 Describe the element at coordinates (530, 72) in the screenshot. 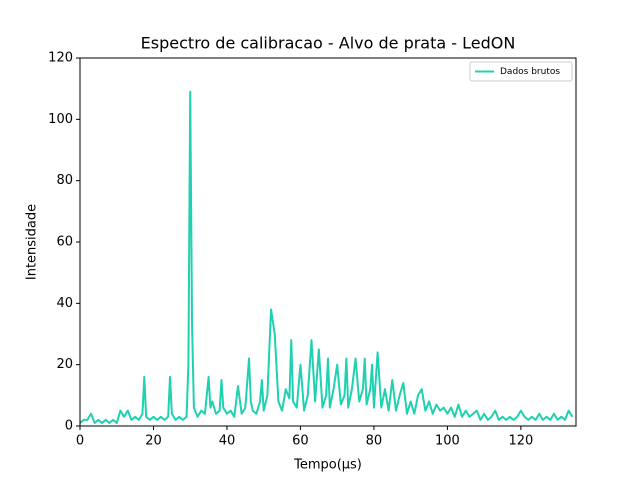

I see `legend-label: Dados brutos` at that location.